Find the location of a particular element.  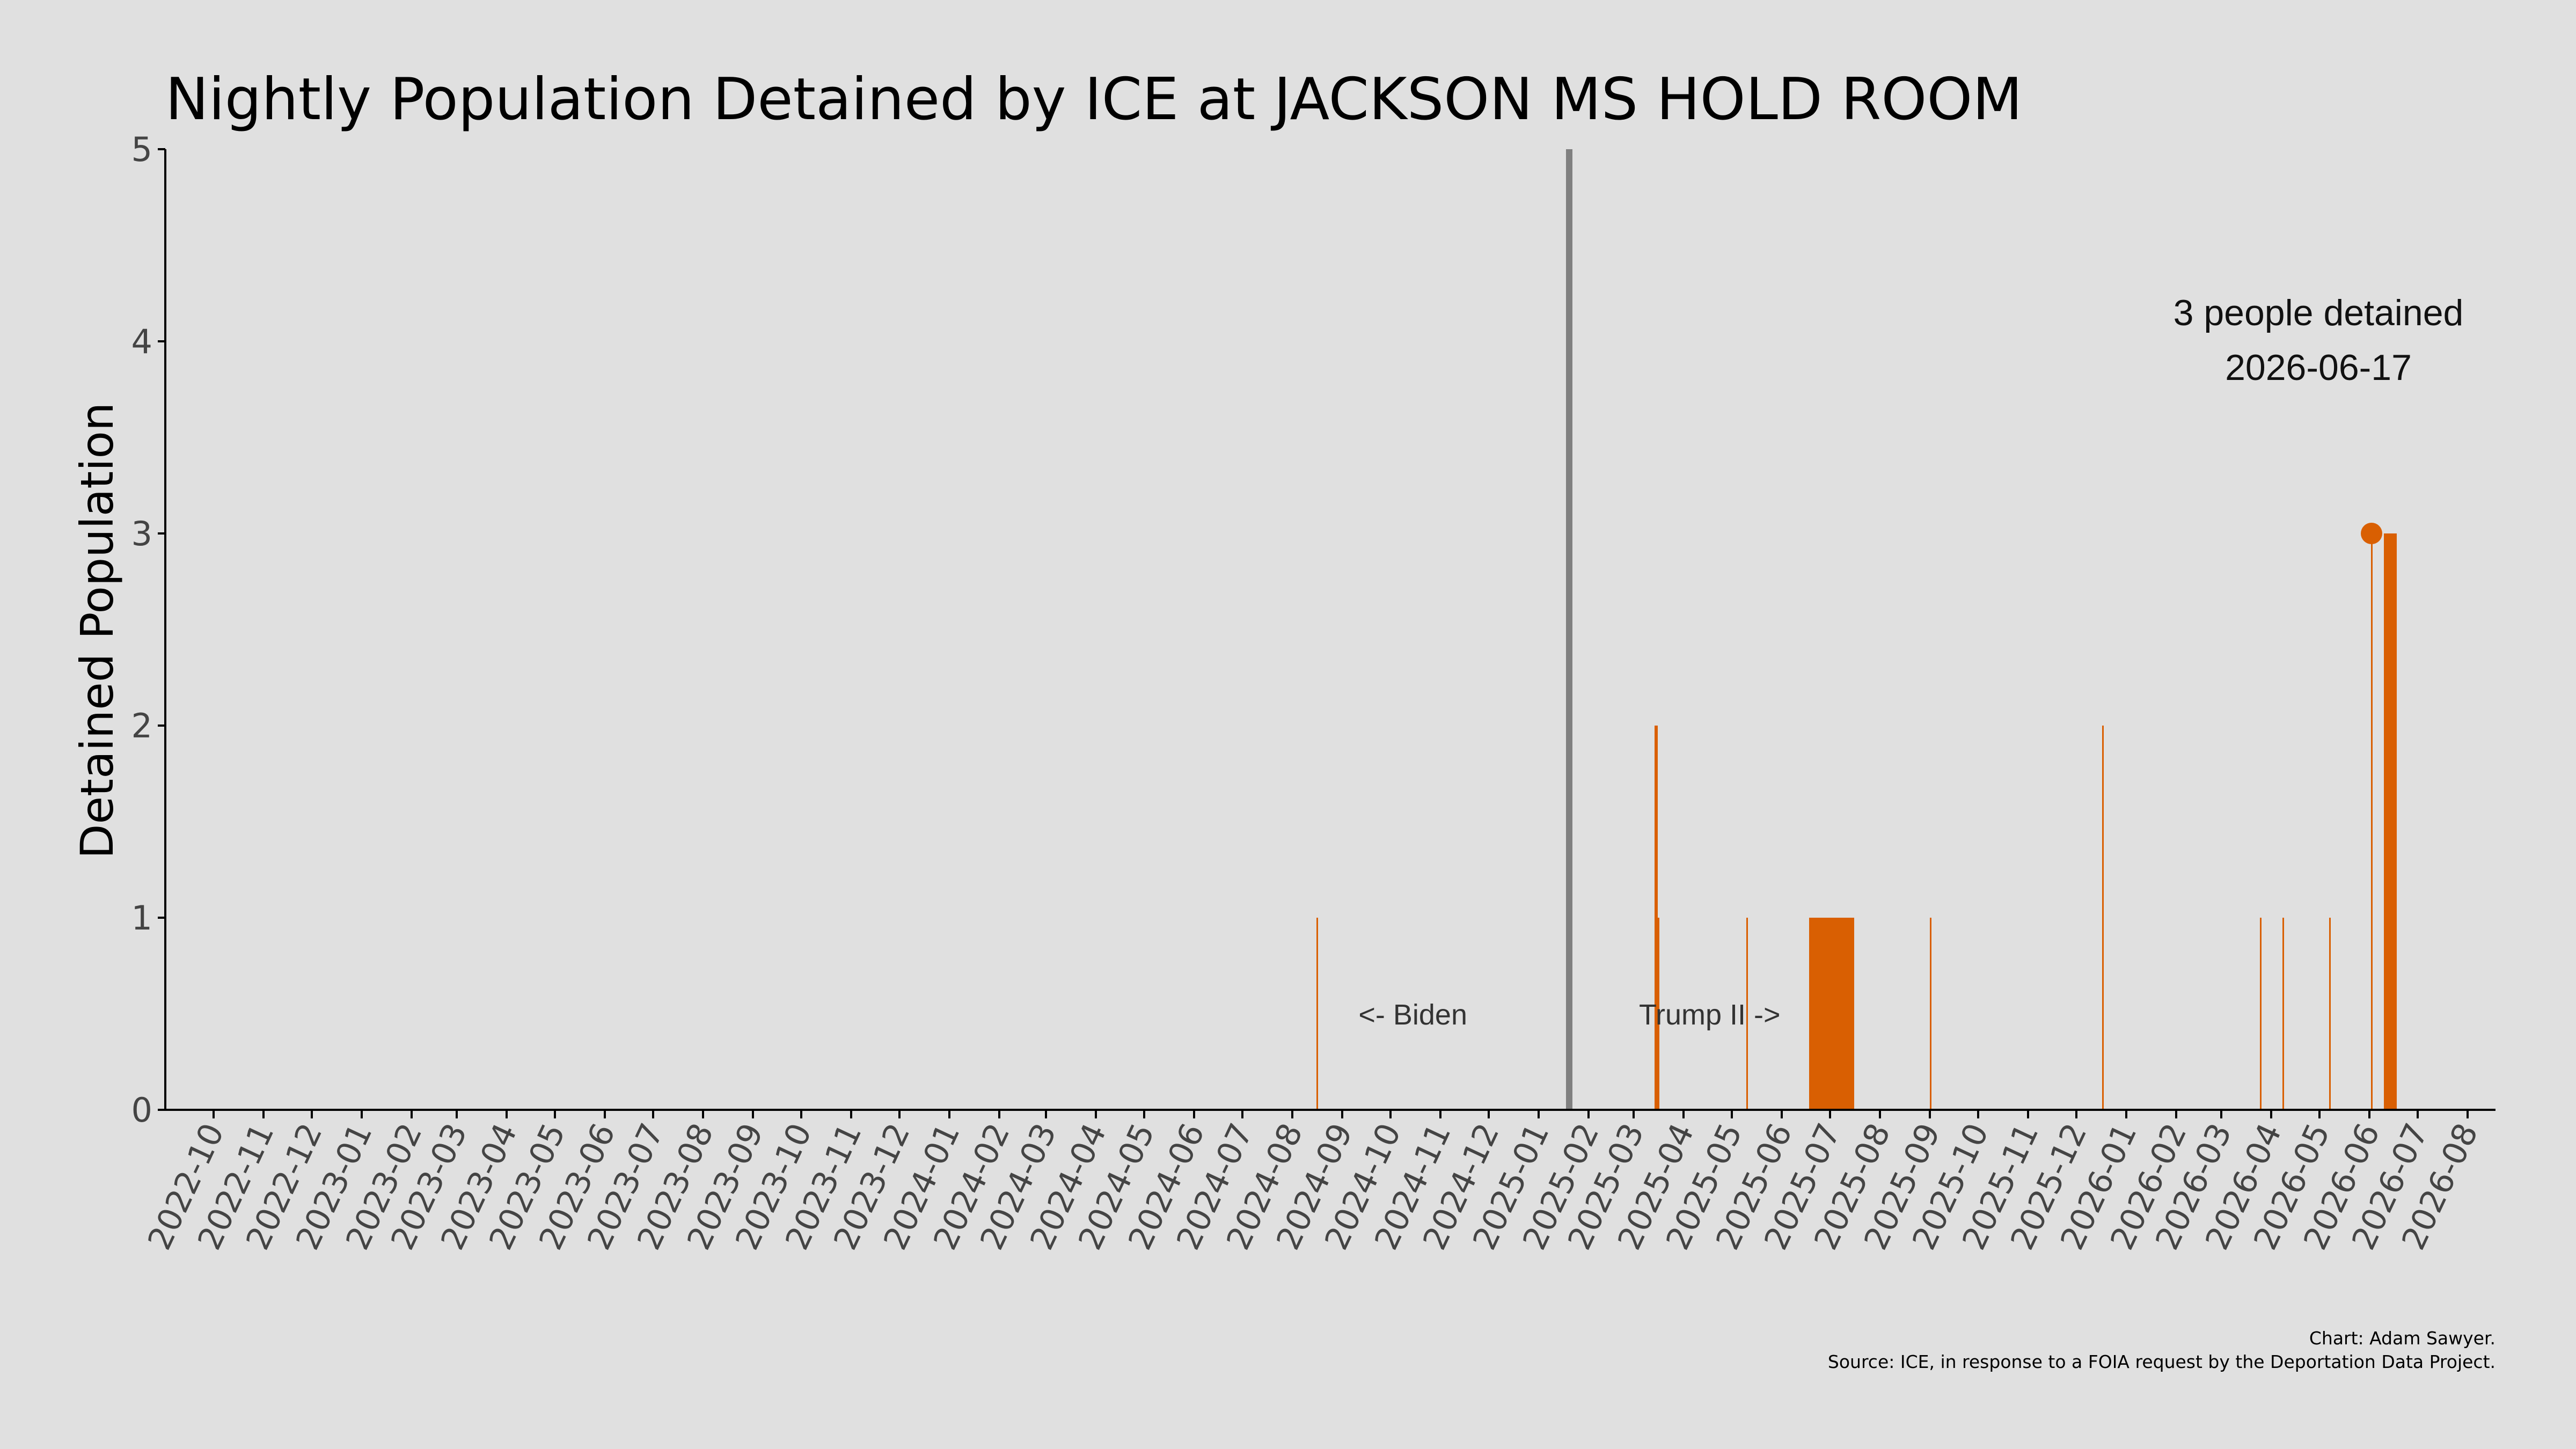

credit-author: Chart: Adam Sawyer. is located at coordinates (2402, 1338).